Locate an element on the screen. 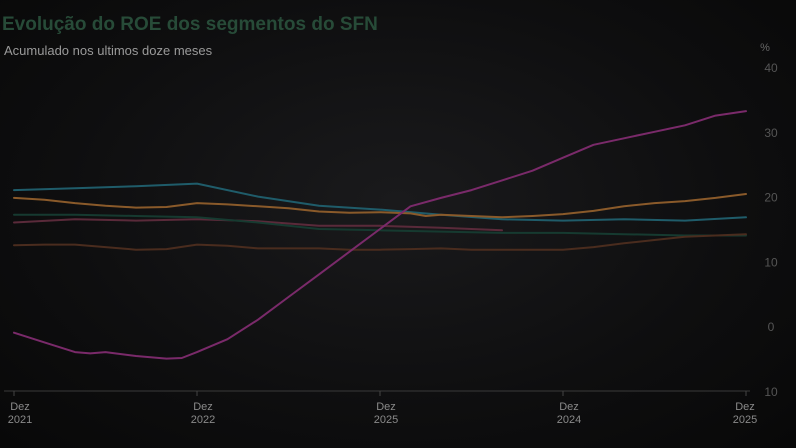  y-axis-unit: % is located at coordinates (765, 48).